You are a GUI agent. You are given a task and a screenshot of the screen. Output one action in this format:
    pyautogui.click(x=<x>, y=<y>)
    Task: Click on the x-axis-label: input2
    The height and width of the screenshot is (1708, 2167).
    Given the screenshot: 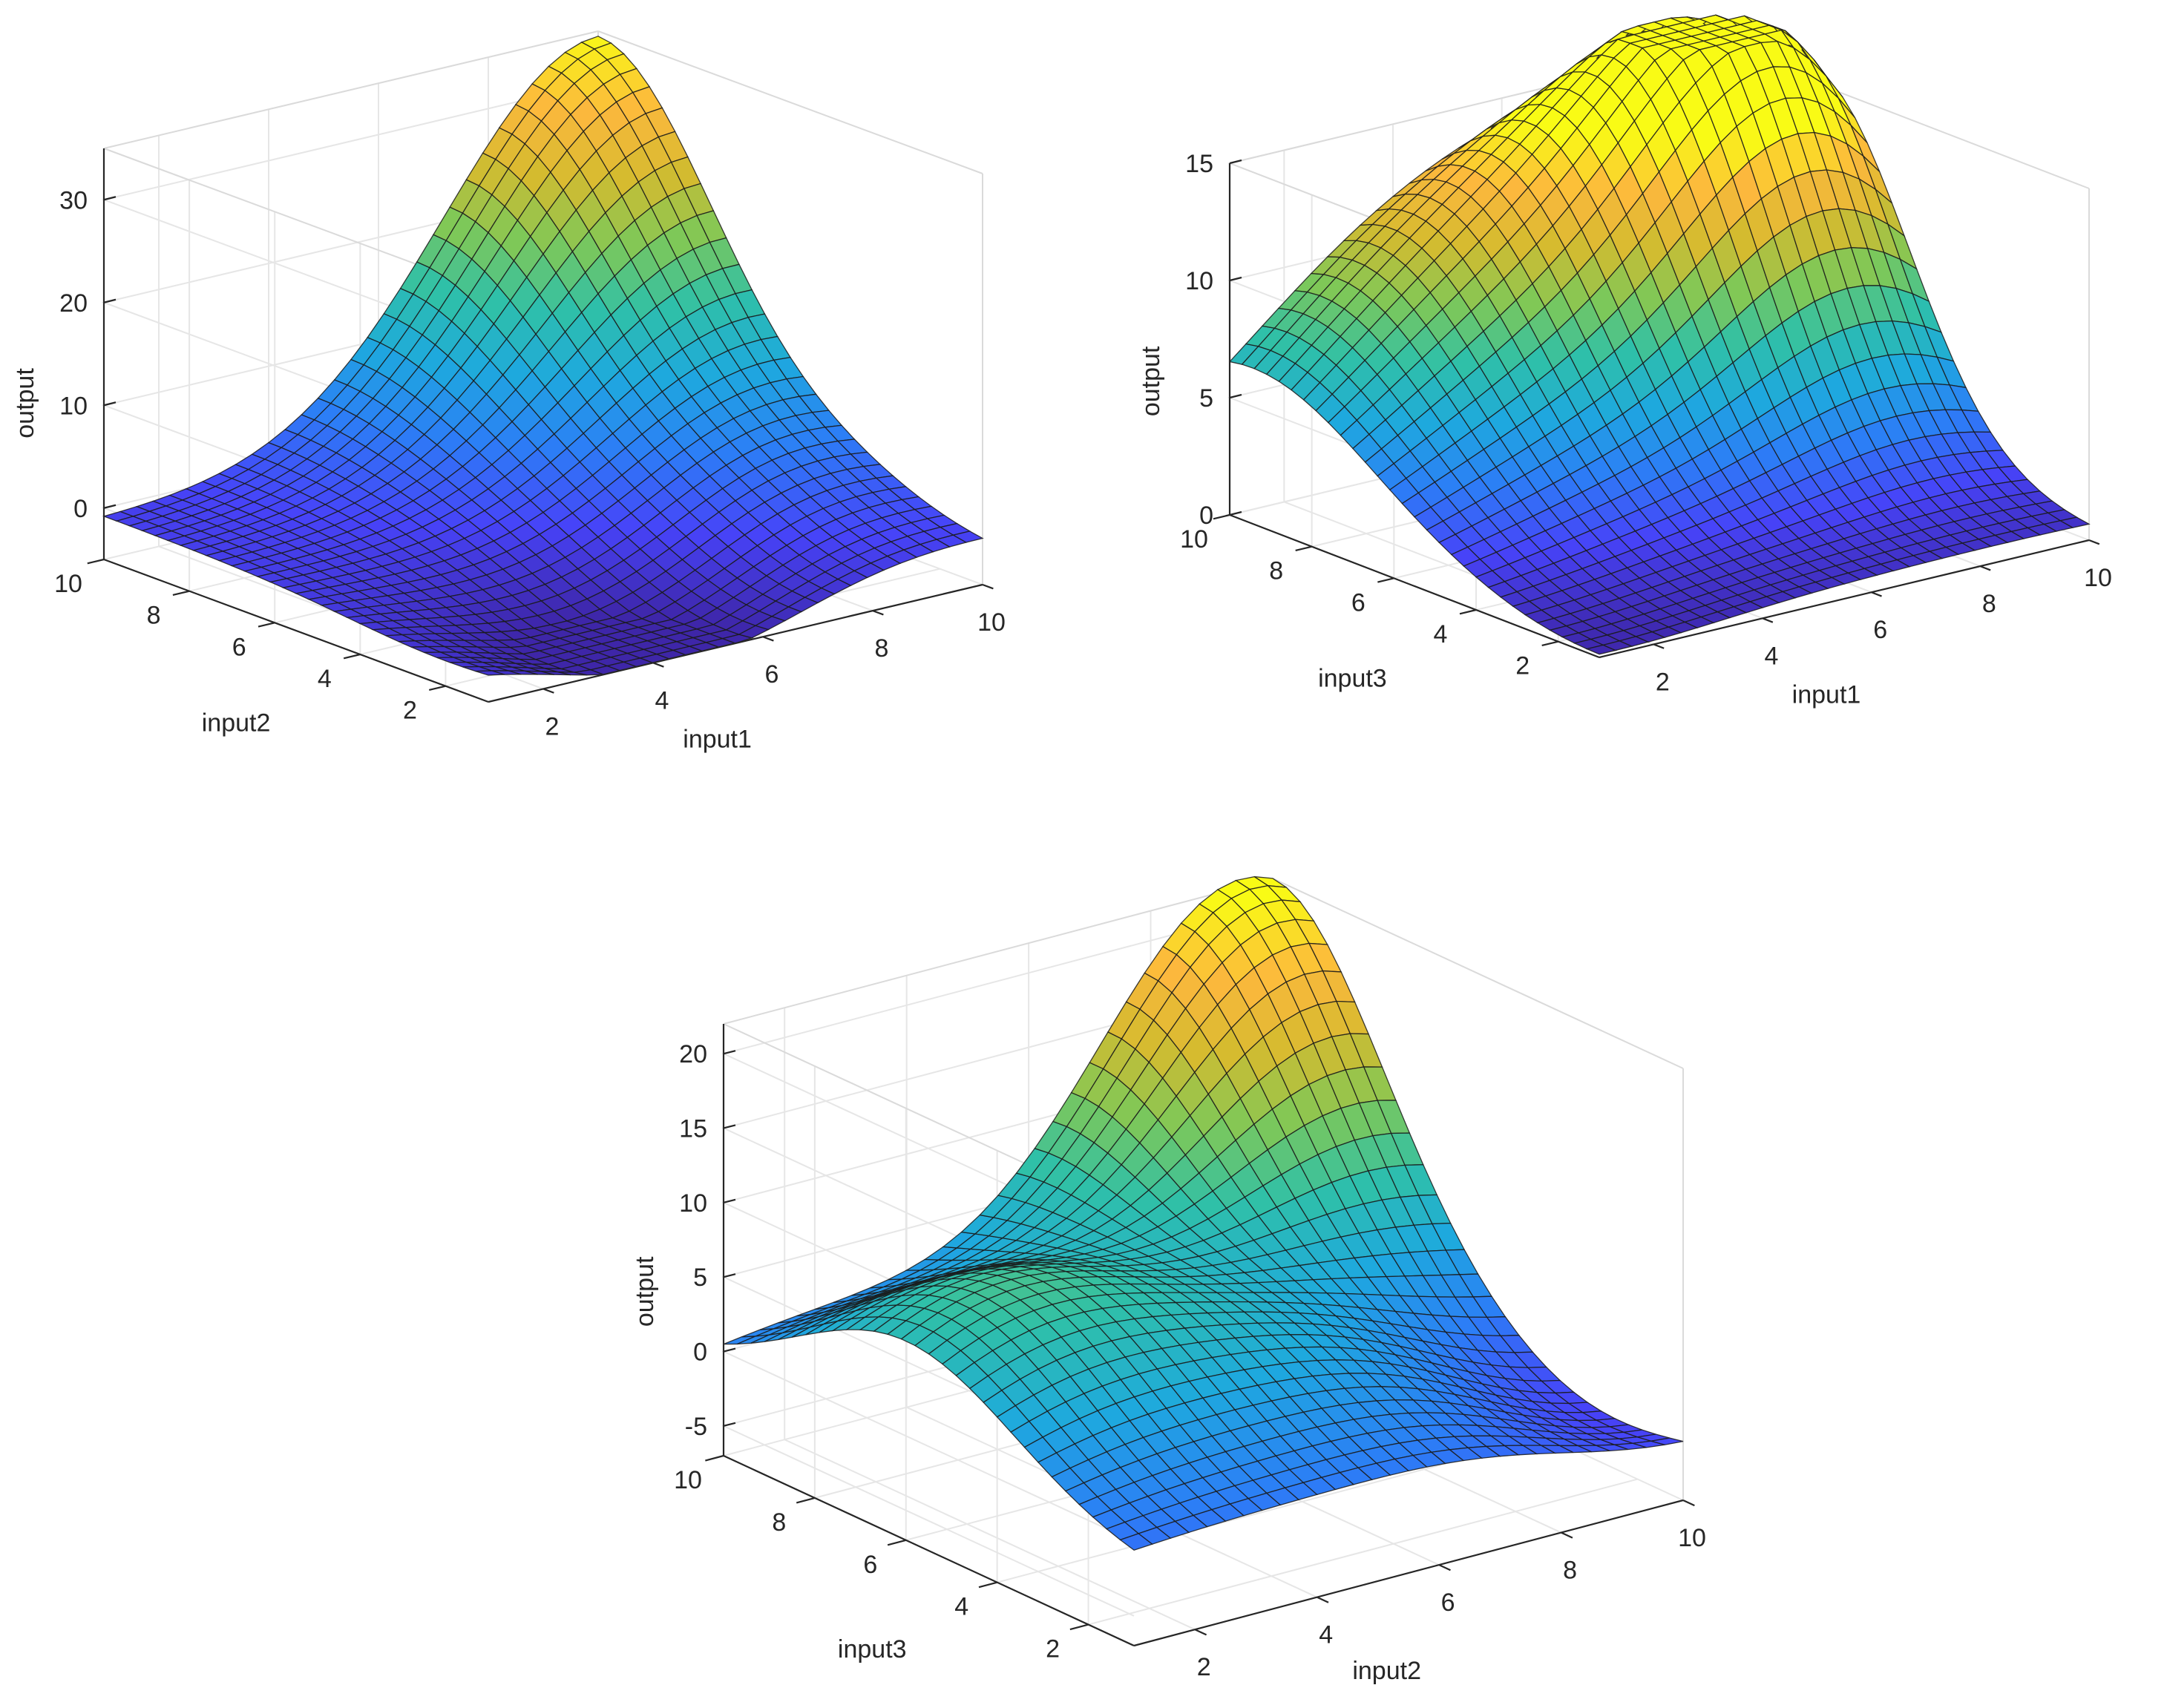 What is the action you would take?
    pyautogui.click(x=1386, y=1671)
    